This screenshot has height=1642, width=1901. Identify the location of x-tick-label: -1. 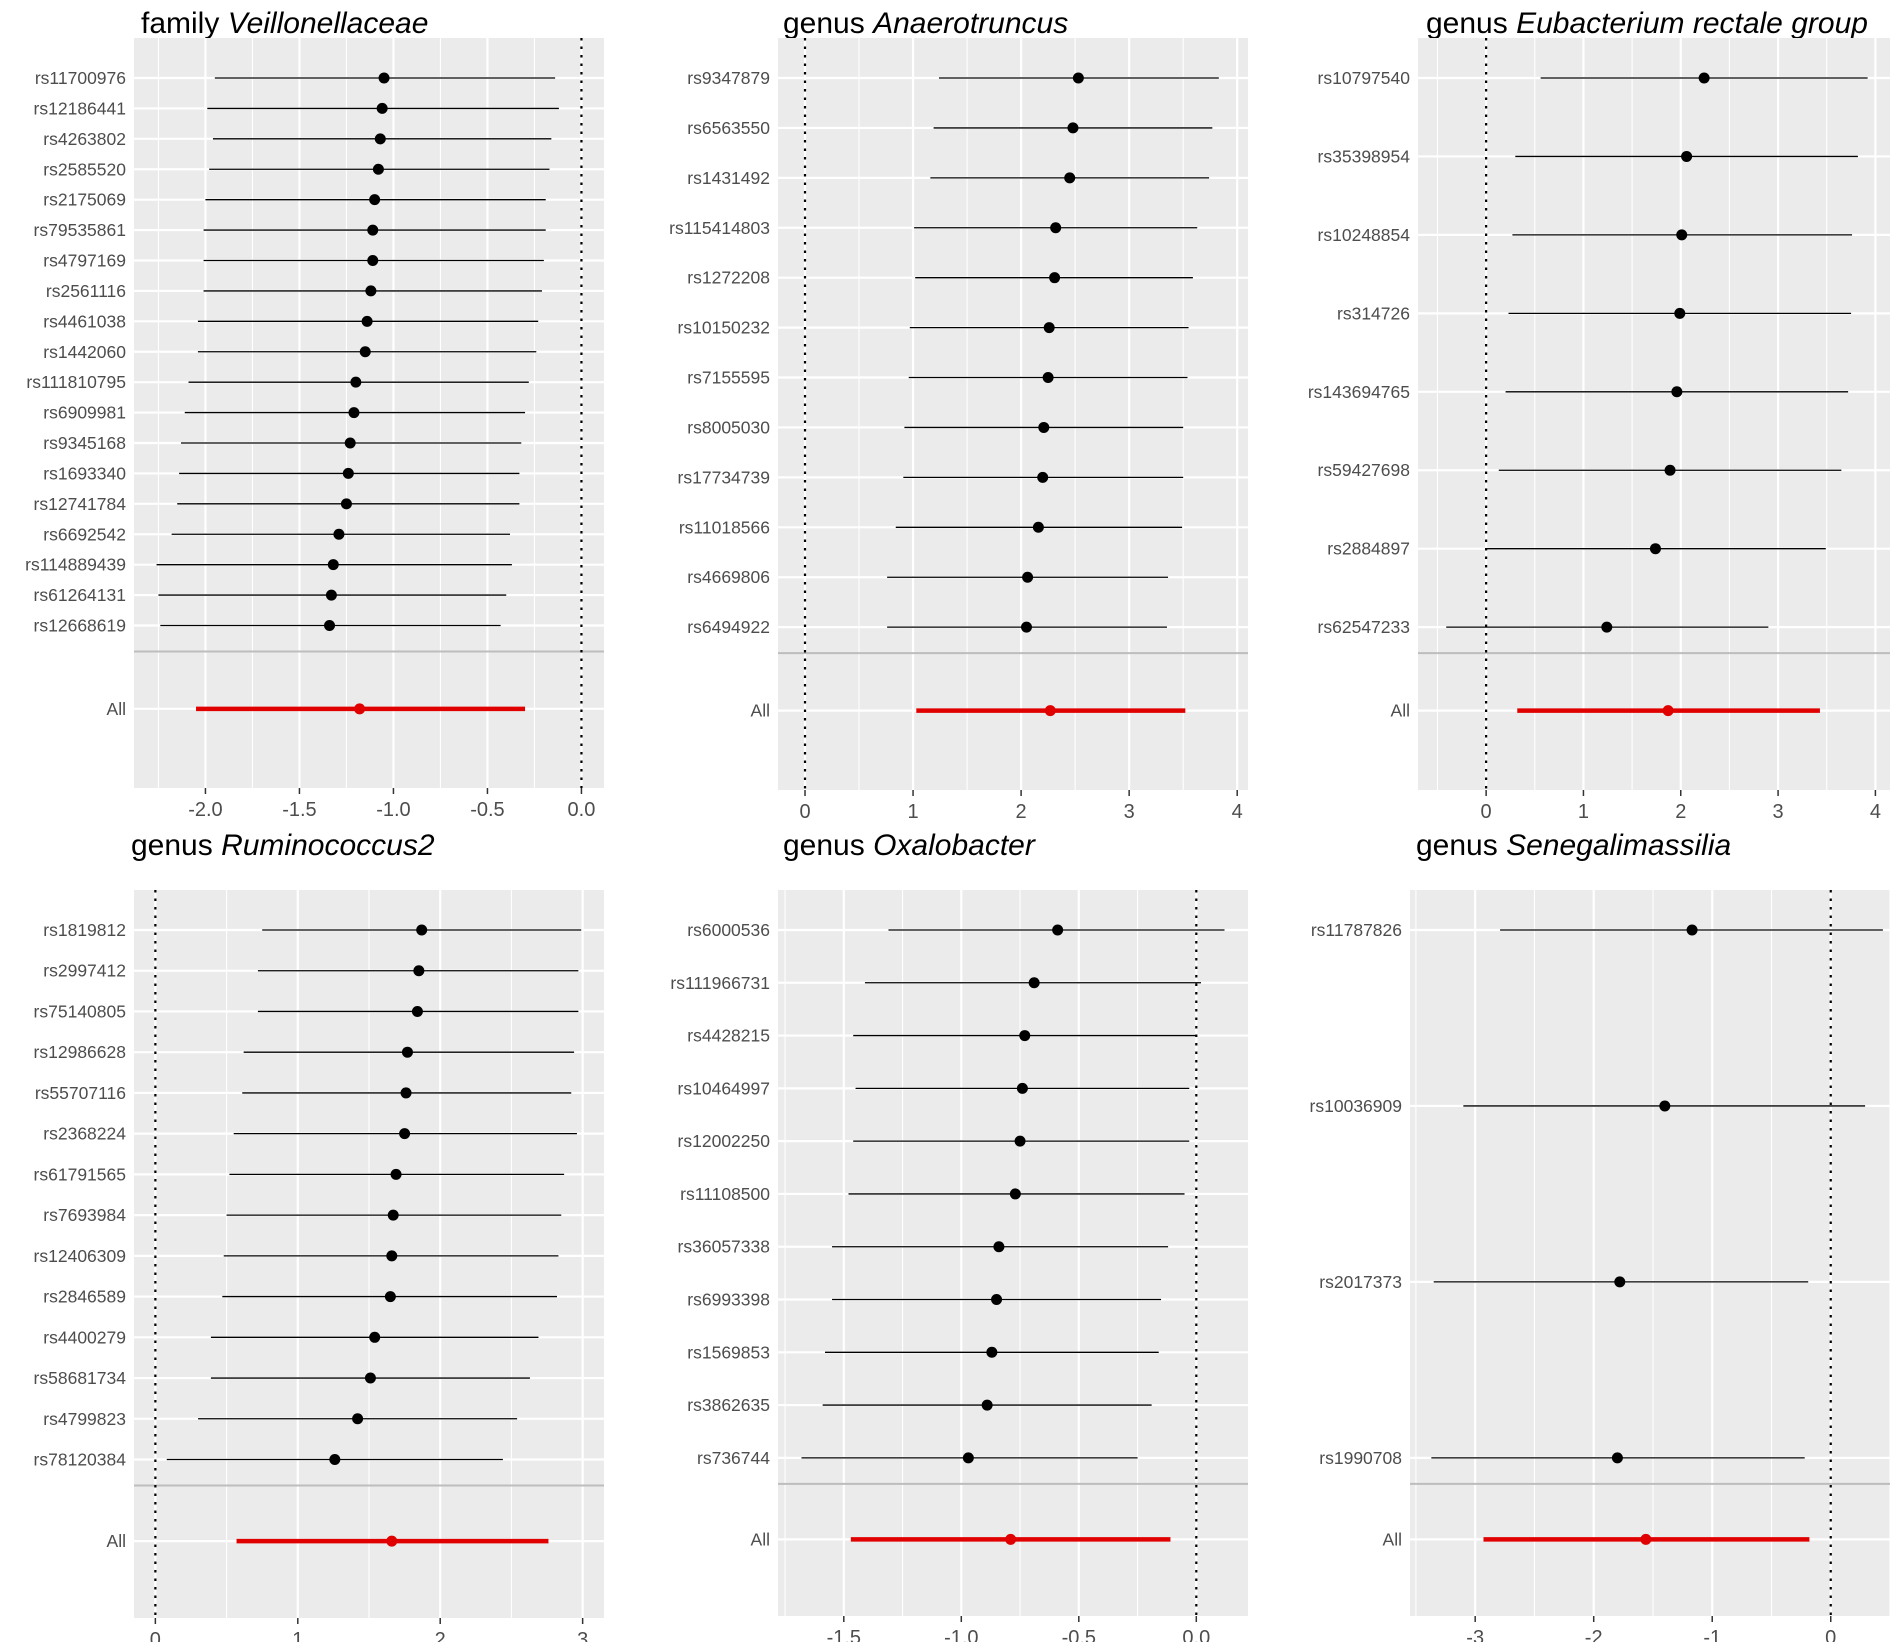
(1712, 1634).